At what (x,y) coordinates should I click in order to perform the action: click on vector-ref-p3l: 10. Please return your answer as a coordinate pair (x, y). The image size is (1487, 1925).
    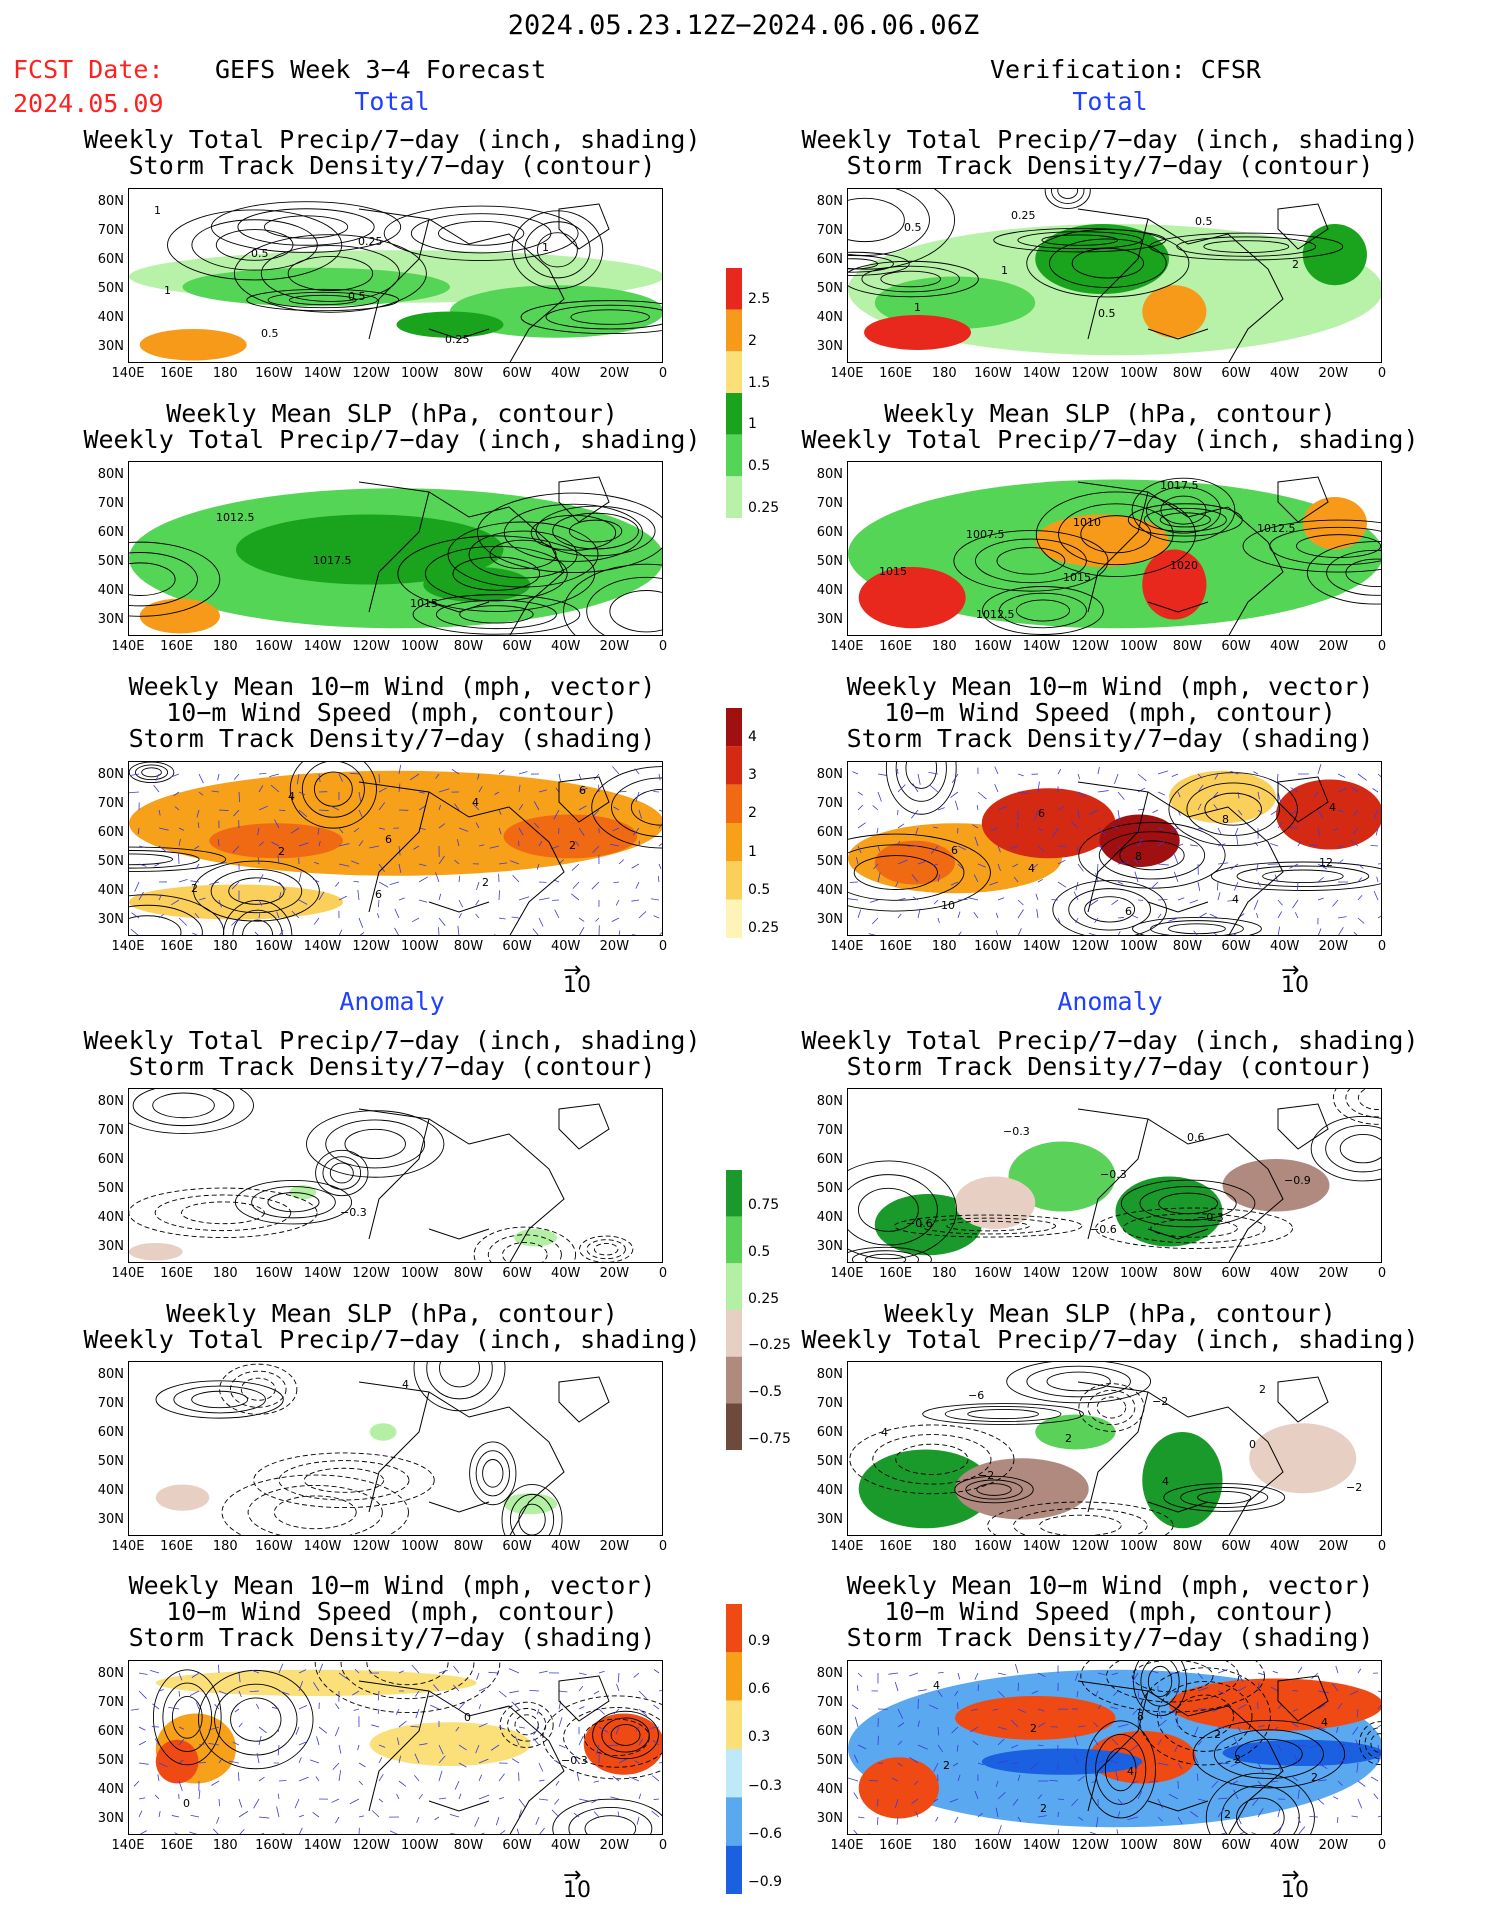
    Looking at the image, I should click on (577, 985).